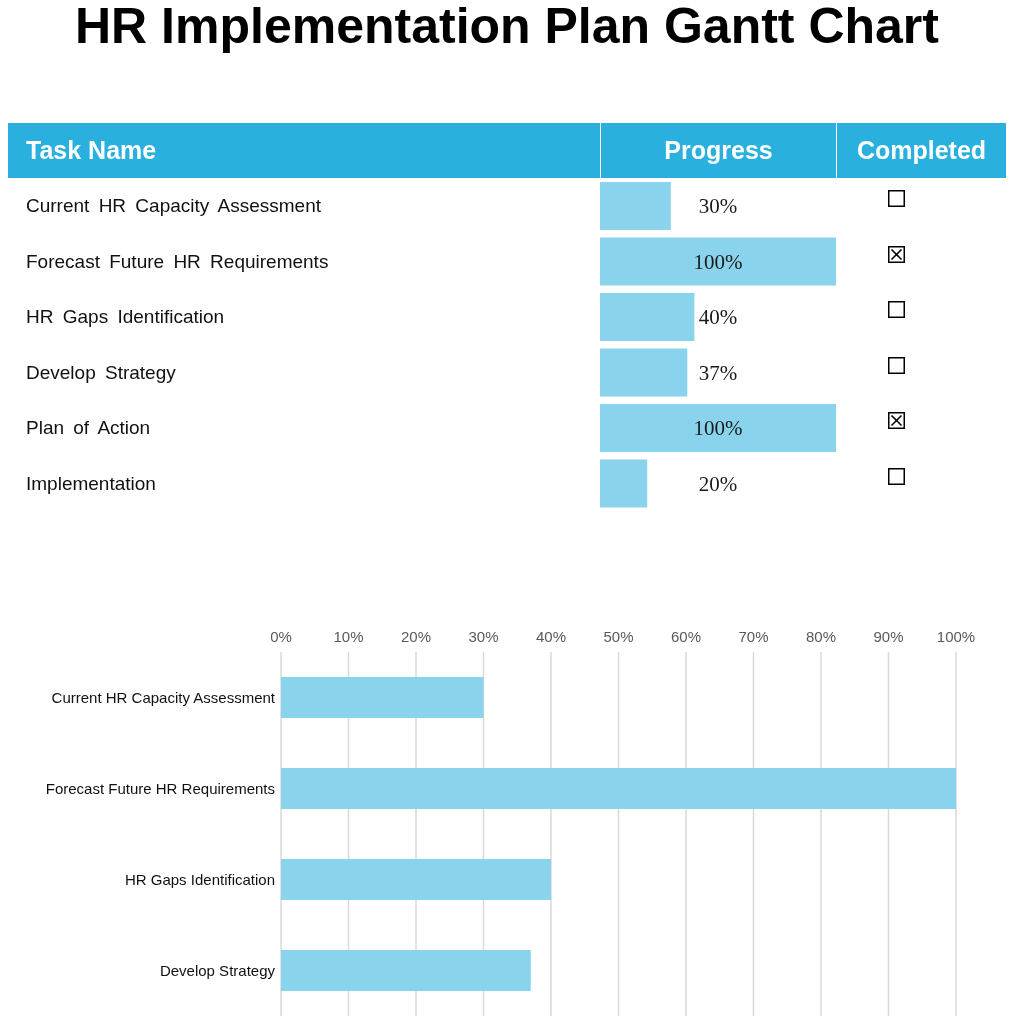 This screenshot has width=1014, height=1020. What do you see at coordinates (416, 636) in the screenshot?
I see `x-tick-label: 20%` at bounding box center [416, 636].